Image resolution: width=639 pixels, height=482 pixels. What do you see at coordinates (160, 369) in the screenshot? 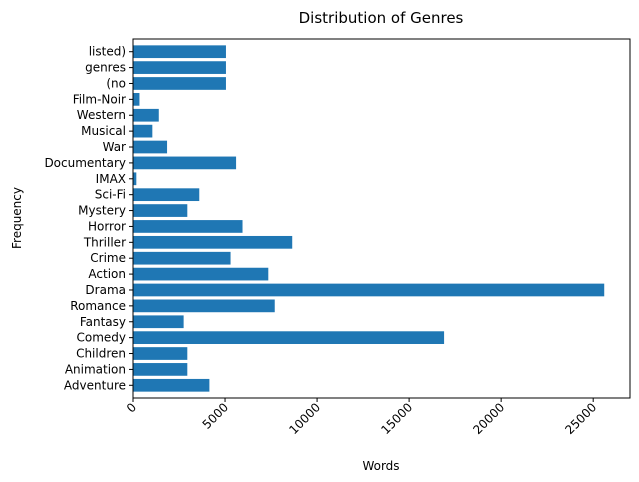
I see `bar-animation` at bounding box center [160, 369].